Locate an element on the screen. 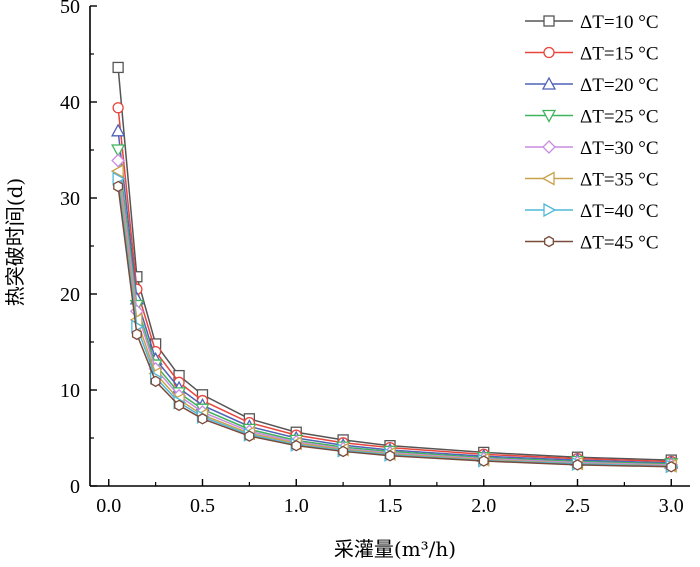  legend-label: ΔT=35 °C is located at coordinates (619, 180).